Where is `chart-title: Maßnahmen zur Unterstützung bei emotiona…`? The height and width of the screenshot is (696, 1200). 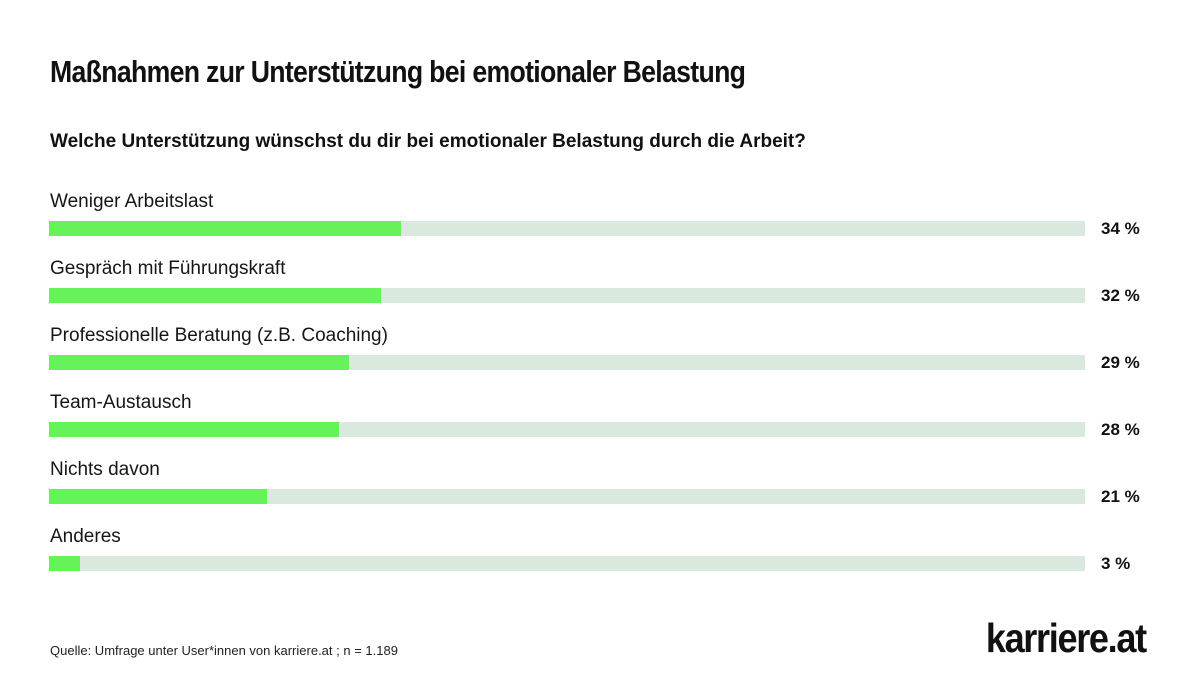 chart-title: Maßnahmen zur Unterstützung bei emotiona… is located at coordinates (398, 71).